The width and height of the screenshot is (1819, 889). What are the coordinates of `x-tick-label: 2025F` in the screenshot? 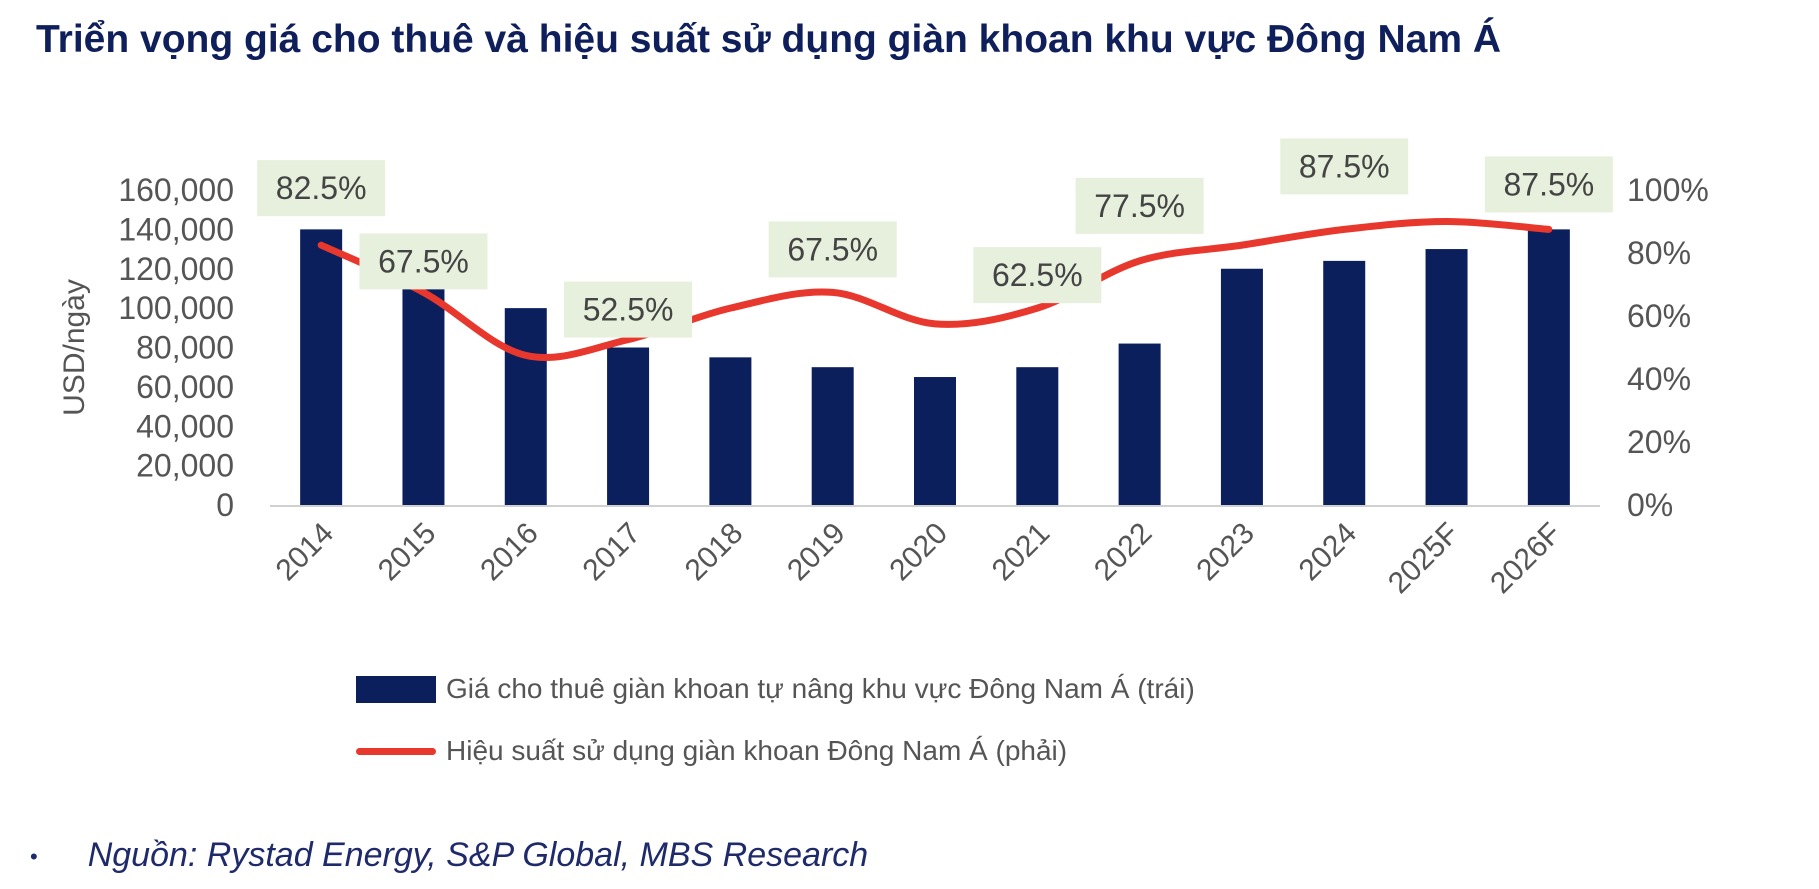 It's located at (1423, 558).